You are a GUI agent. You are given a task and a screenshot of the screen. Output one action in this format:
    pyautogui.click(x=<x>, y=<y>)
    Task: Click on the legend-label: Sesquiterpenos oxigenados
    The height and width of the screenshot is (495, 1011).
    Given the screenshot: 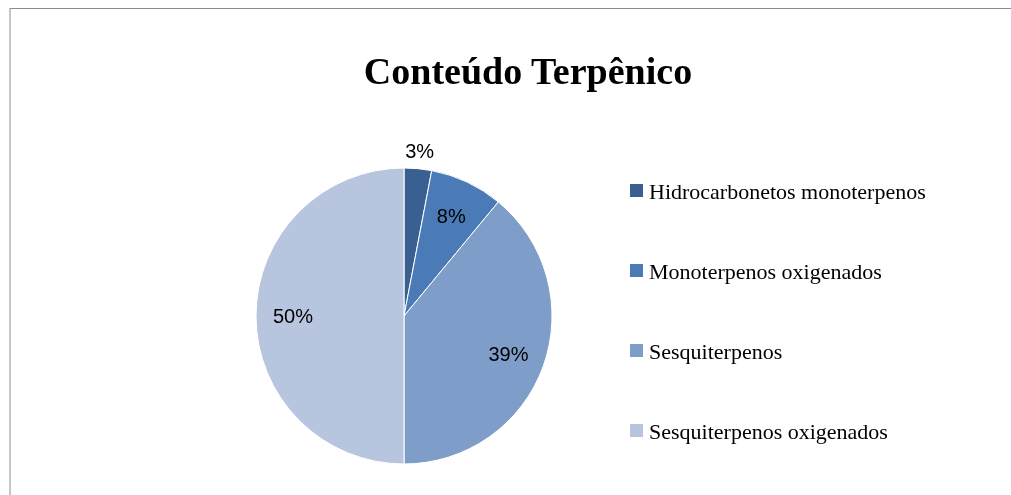 What is the action you would take?
    pyautogui.click(x=768, y=431)
    